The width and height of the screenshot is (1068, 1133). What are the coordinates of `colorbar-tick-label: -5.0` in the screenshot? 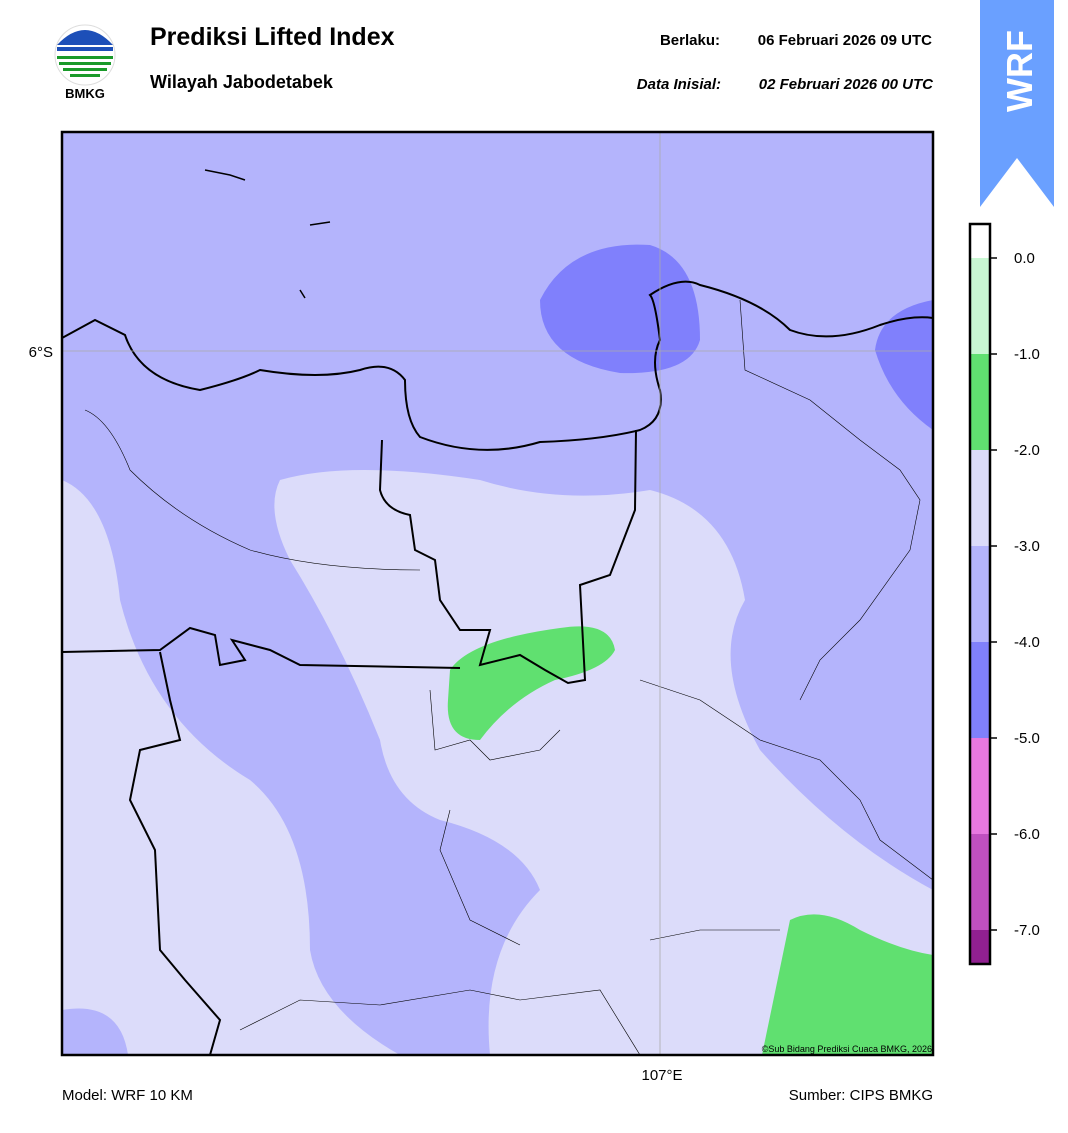 It's located at (1027, 738).